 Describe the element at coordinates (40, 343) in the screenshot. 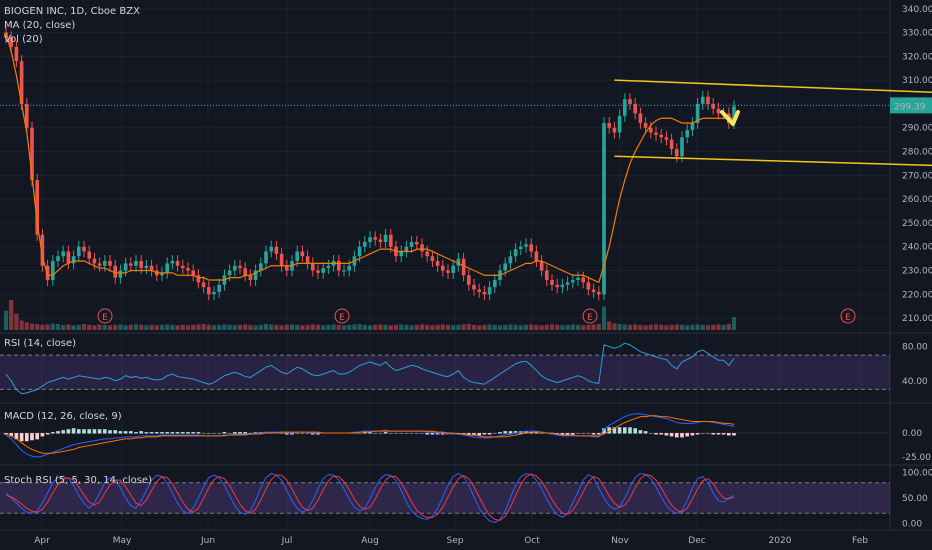

I see `rsi-legend: RSI (14, close)` at that location.